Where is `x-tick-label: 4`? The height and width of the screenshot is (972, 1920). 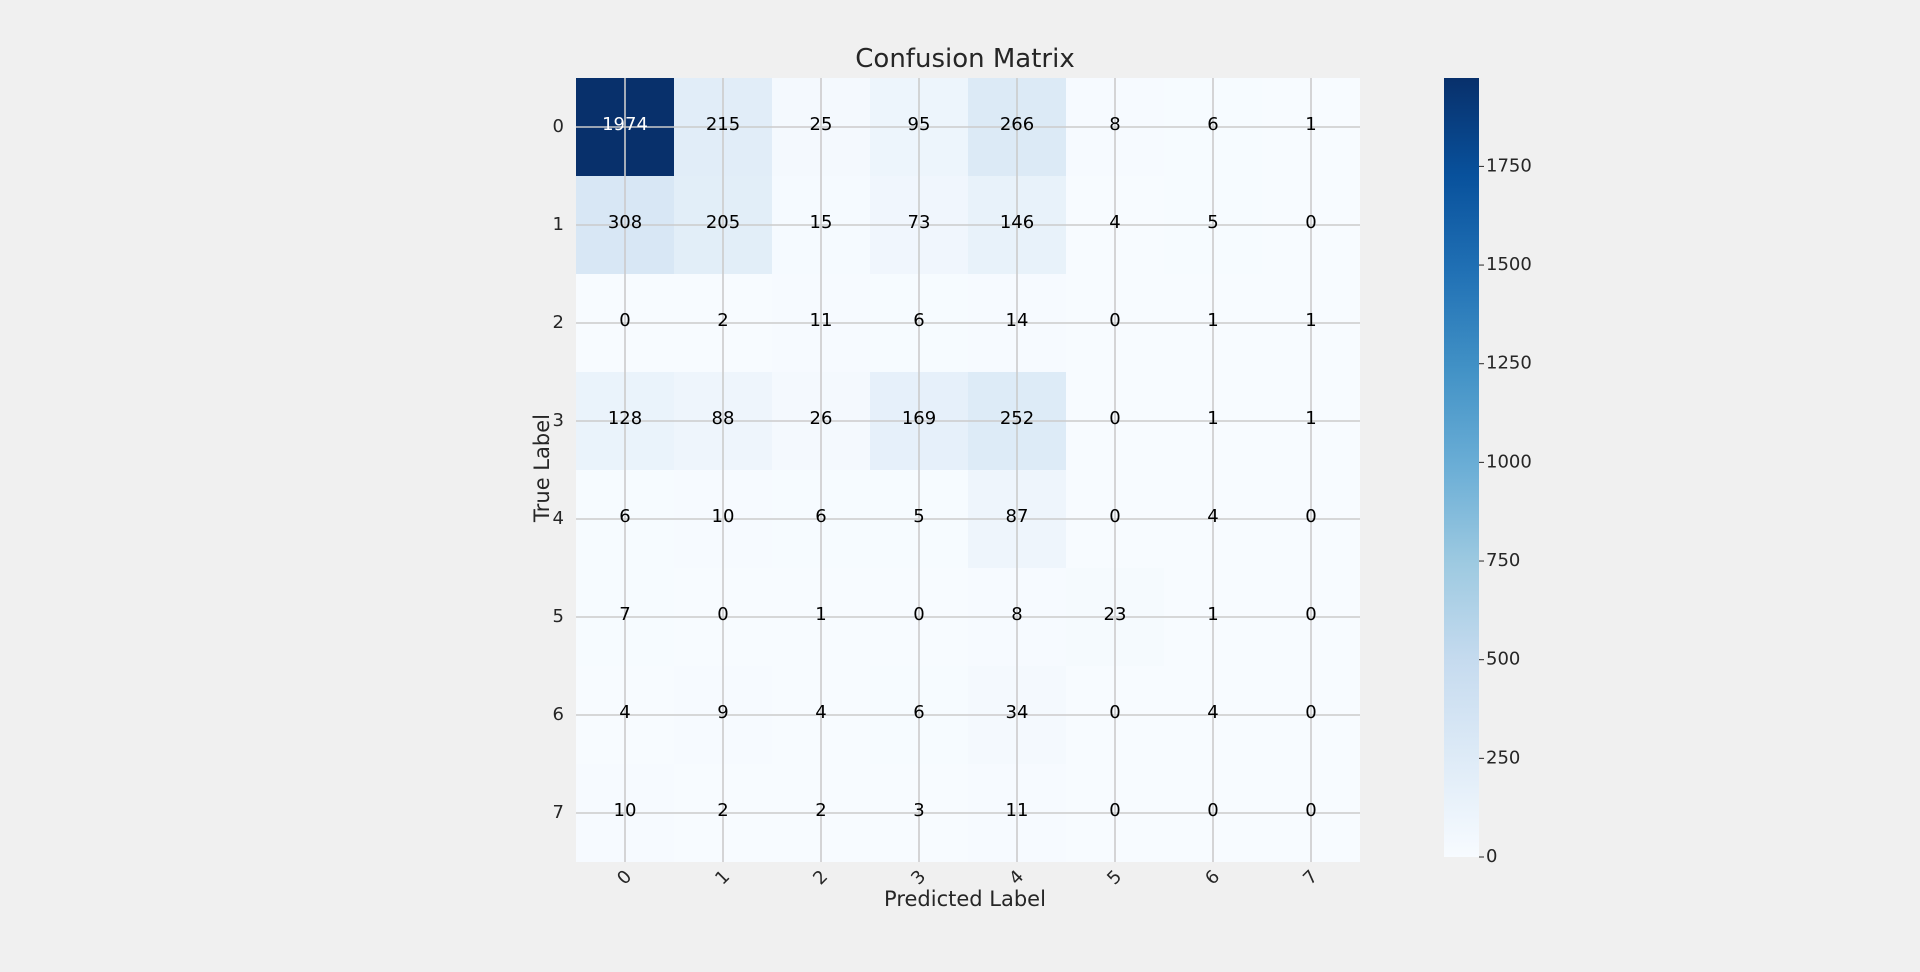 x-tick-label: 4 is located at coordinates (1016, 877).